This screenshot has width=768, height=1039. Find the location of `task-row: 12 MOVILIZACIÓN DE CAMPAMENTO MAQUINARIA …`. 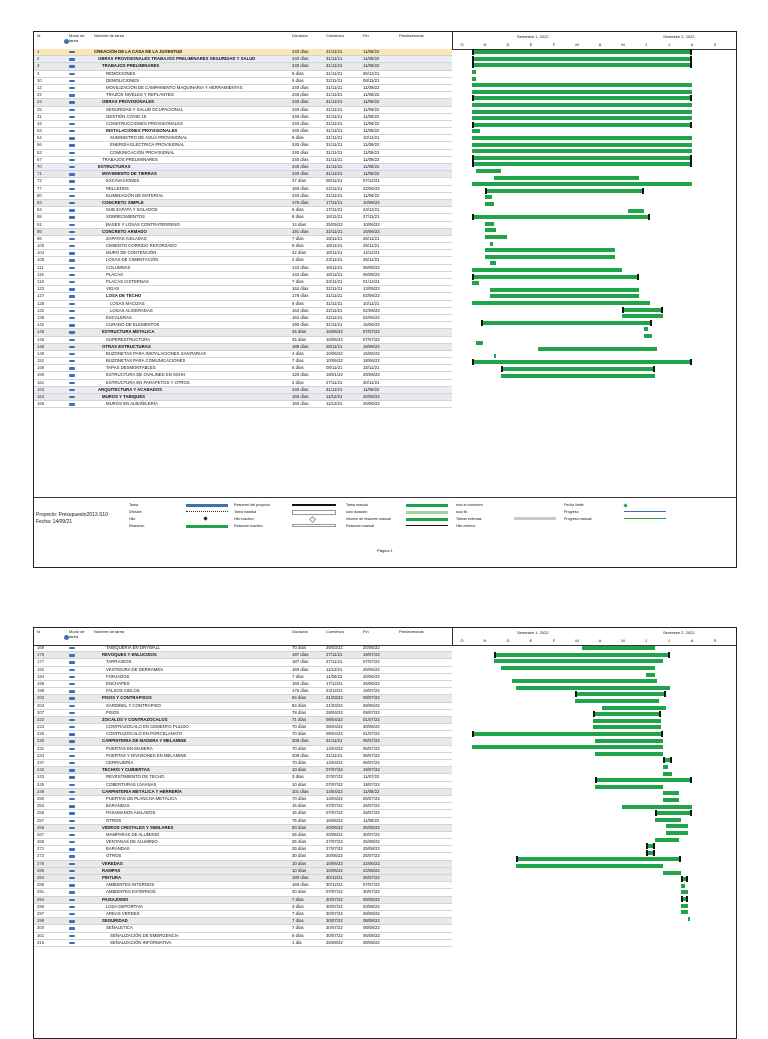

task-row: 12 MOVILIZACIÓN DE CAMPAMENTO MAQUINARIA … is located at coordinates (243, 89).